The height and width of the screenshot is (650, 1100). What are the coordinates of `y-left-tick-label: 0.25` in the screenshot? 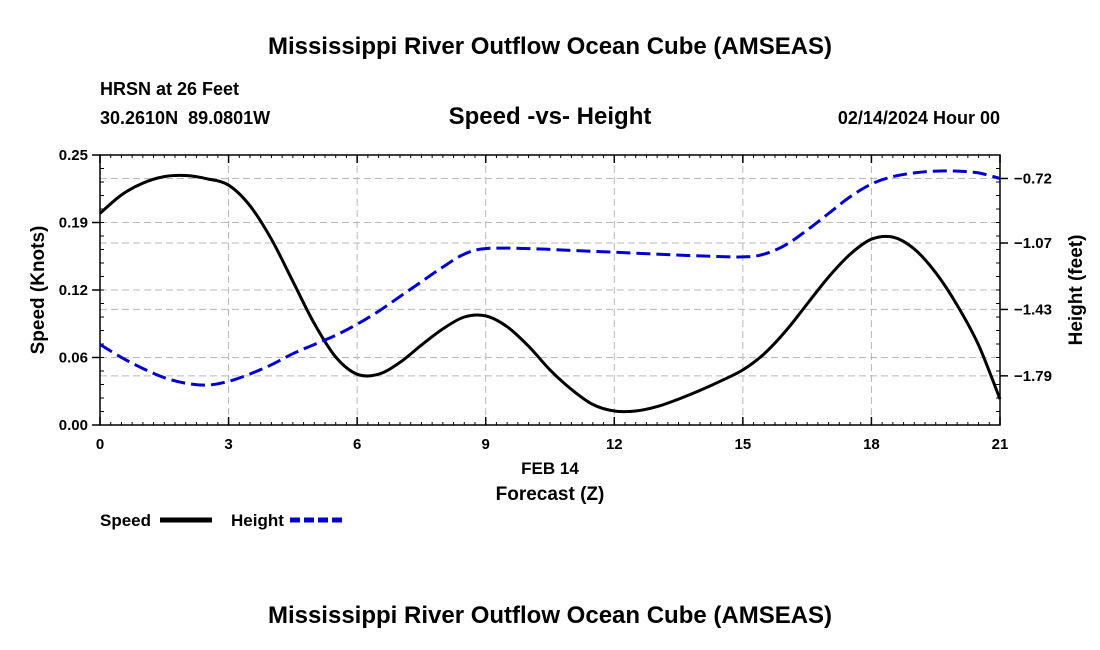 It's located at (73, 155).